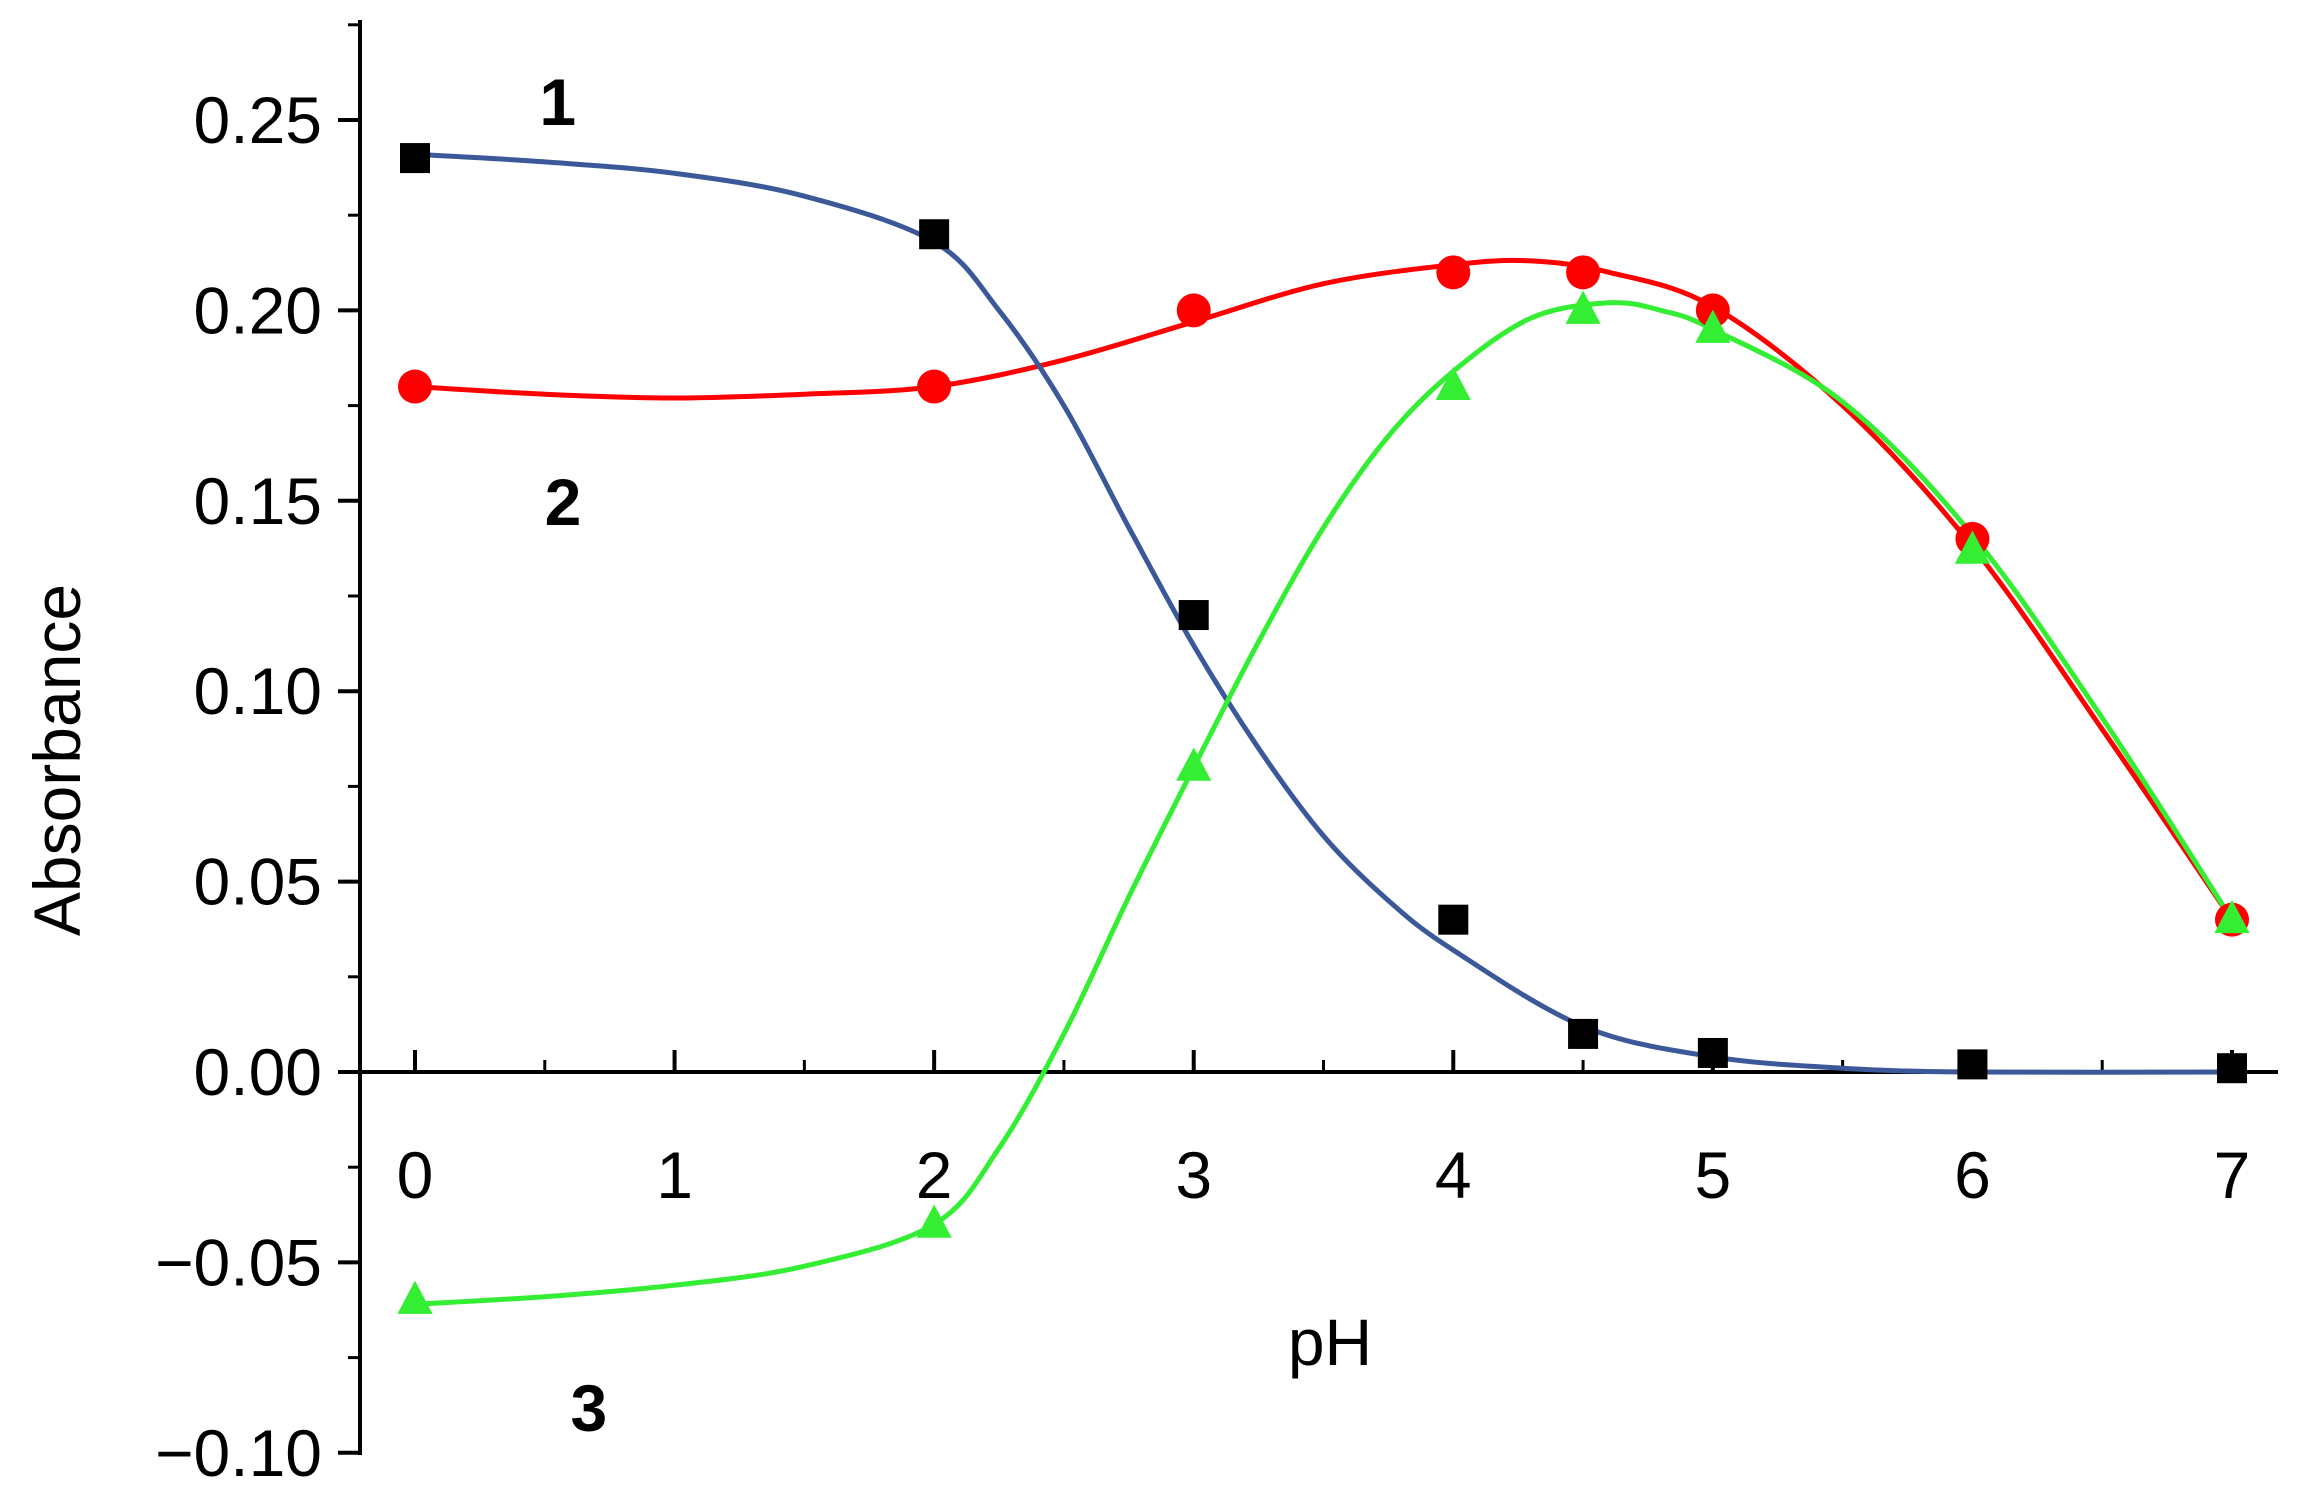  Describe the element at coordinates (258, 501) in the screenshot. I see `y-tick-label: 0.15` at that location.